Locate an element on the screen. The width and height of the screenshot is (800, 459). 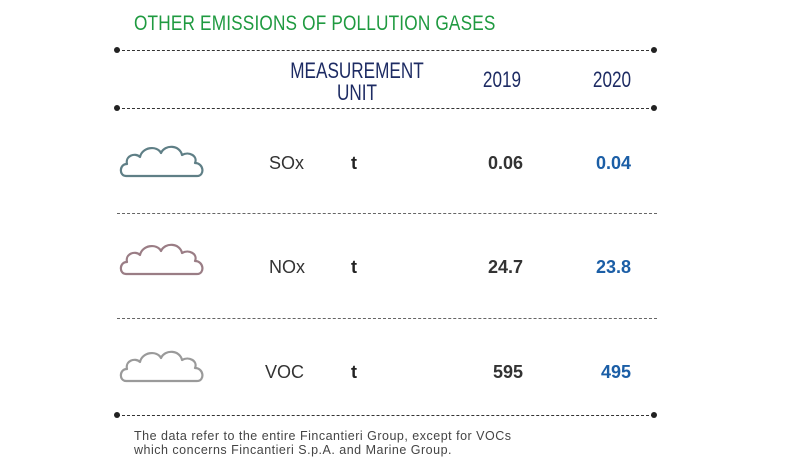
bottom-divider is located at coordinates (385, 415).